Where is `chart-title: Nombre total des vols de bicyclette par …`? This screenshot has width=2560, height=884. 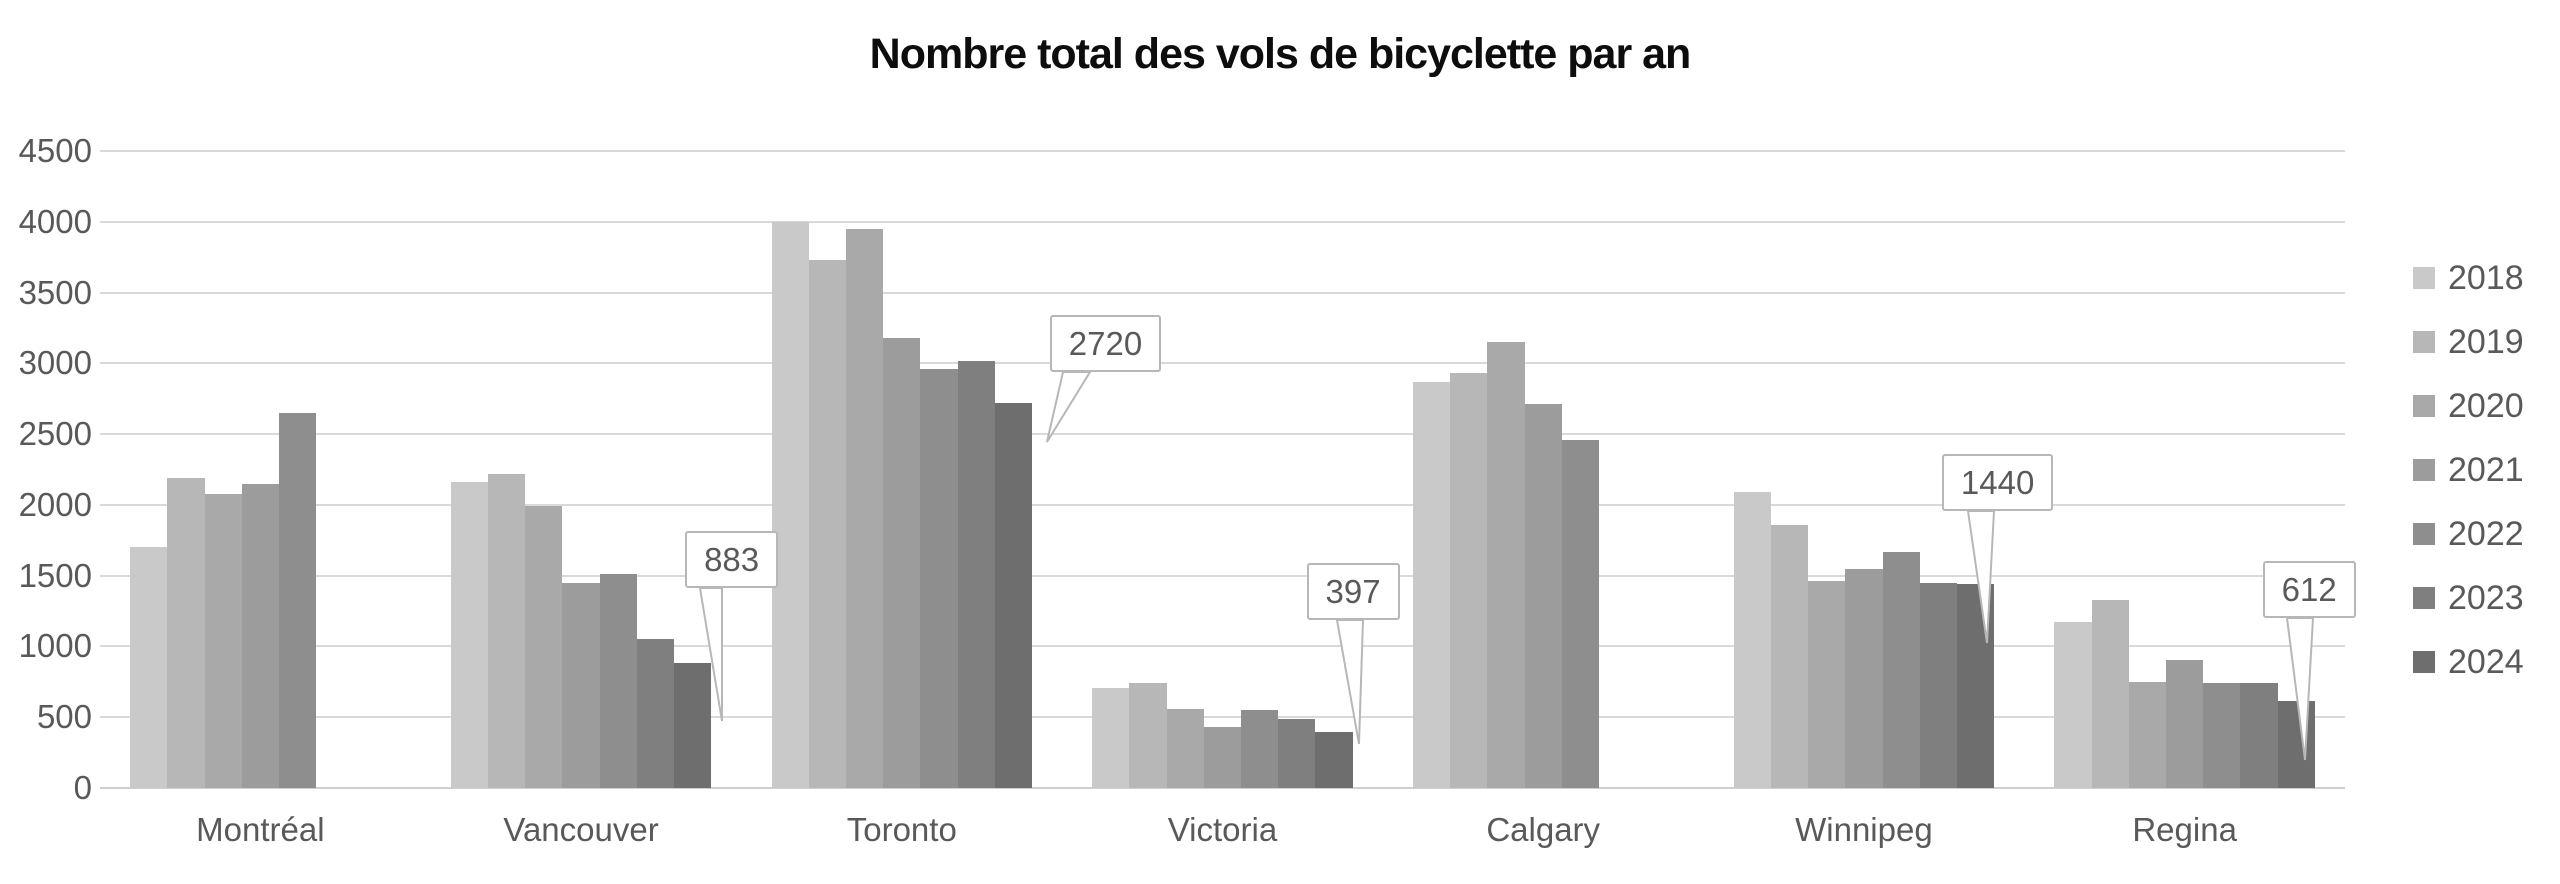
chart-title: Nombre total des vols de bicyclette par … is located at coordinates (1280, 54).